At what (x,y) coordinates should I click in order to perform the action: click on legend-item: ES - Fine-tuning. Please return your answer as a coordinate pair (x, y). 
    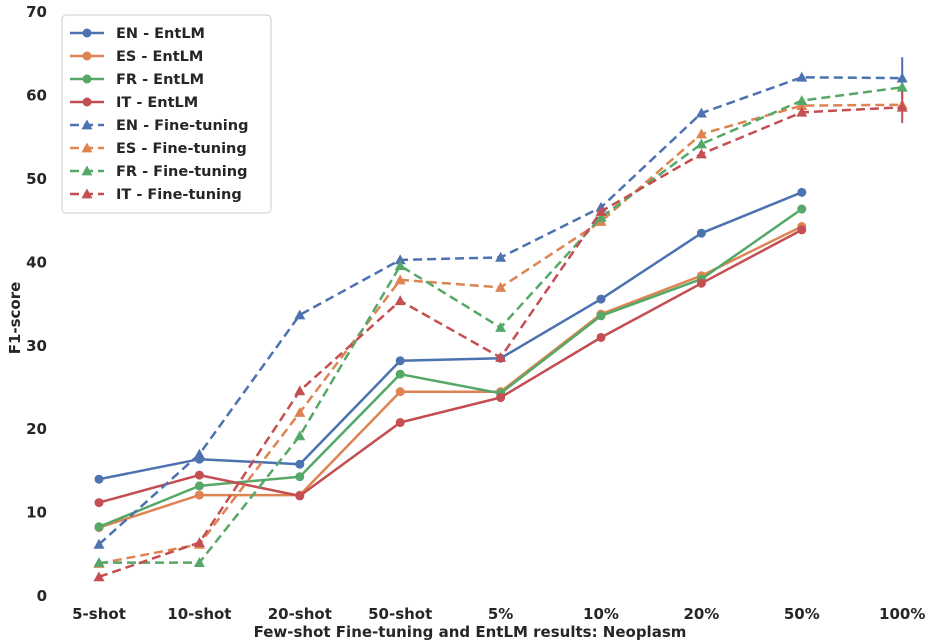
    Looking at the image, I should click on (158, 149).